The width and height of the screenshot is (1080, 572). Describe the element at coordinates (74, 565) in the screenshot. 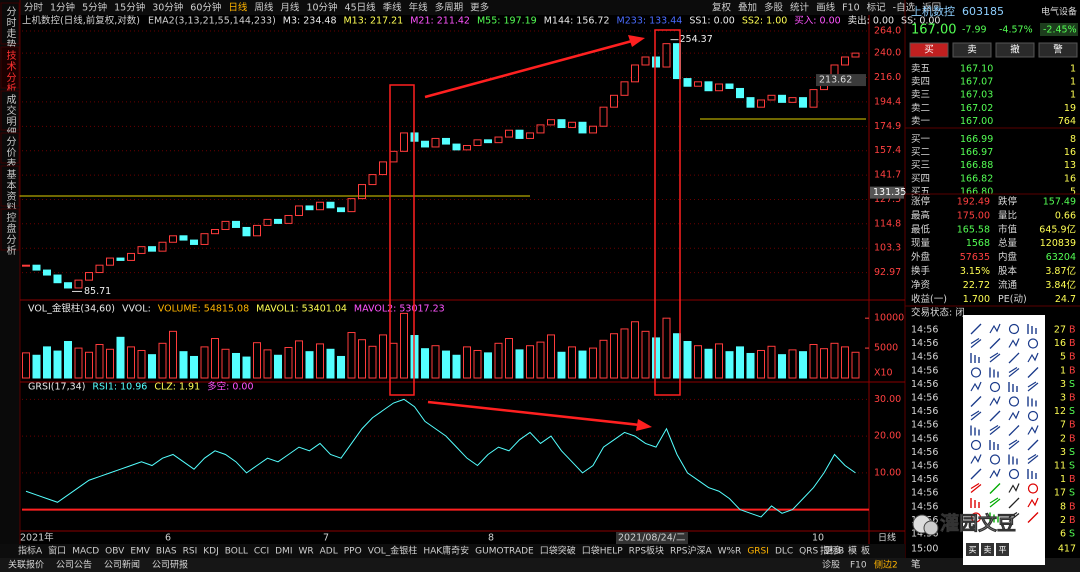

I see `status-item: 公司公告` at that location.